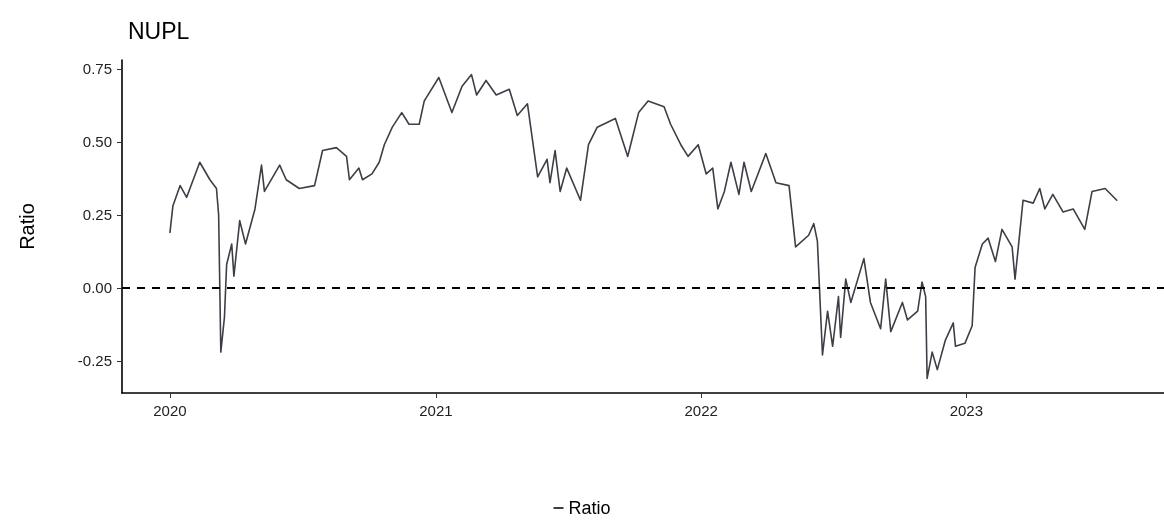 This screenshot has height=530, width=1164. What do you see at coordinates (436, 410) in the screenshot?
I see `x-tick-label: 2021` at bounding box center [436, 410].